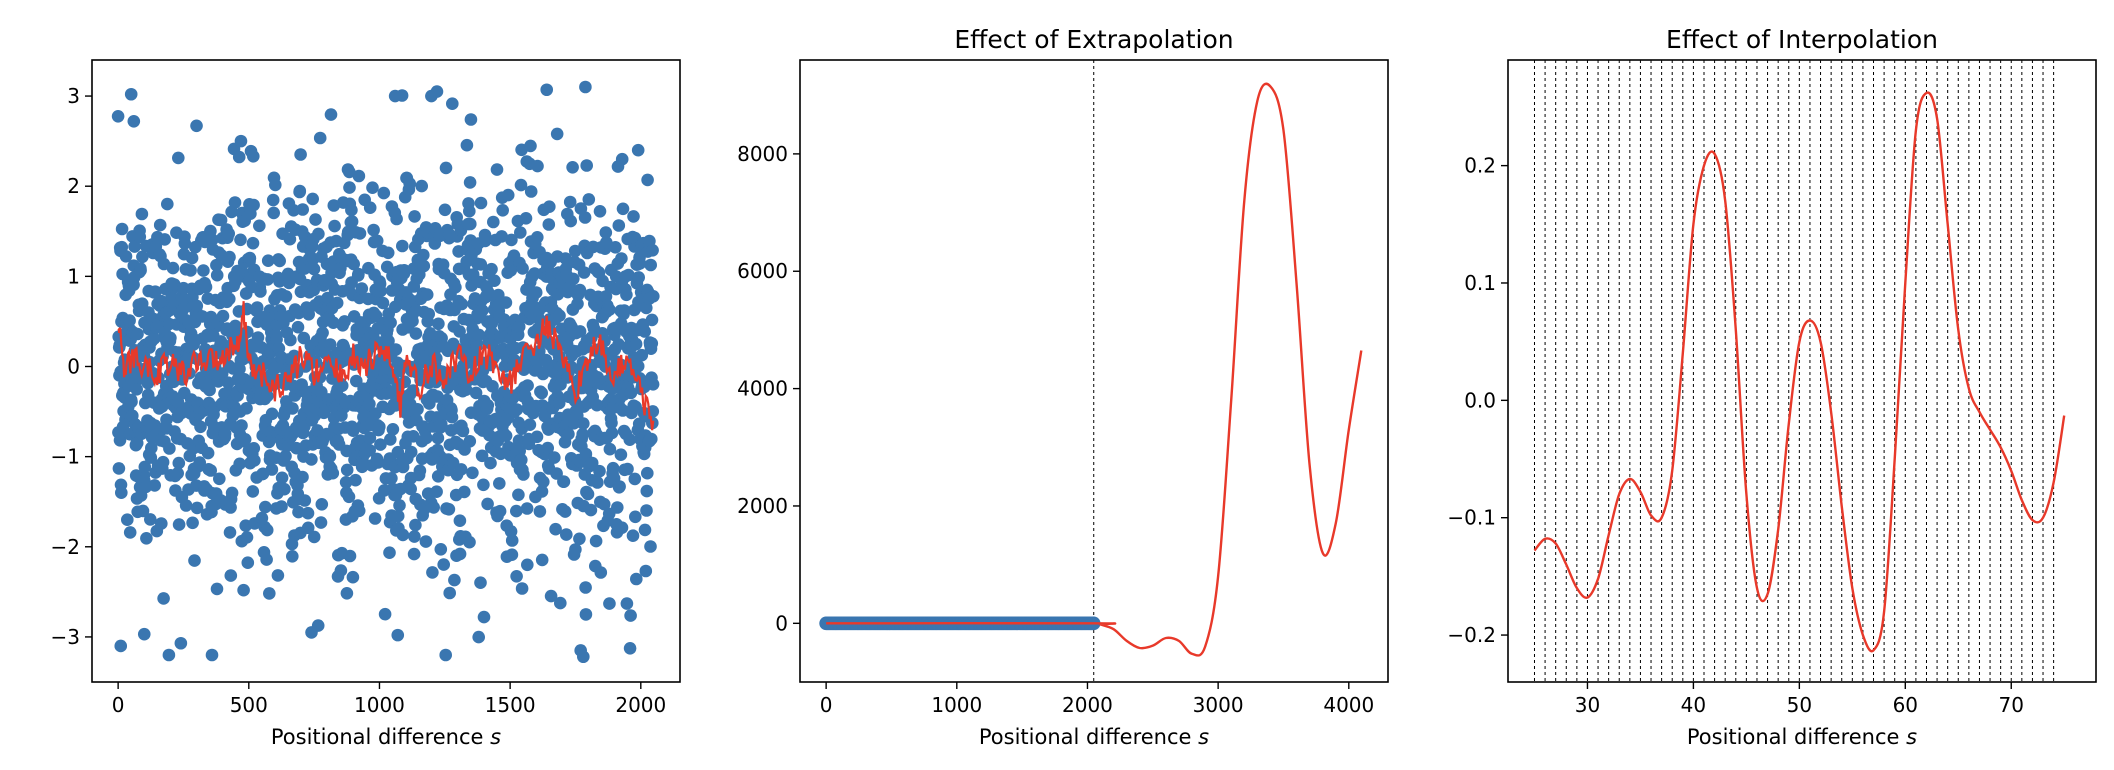 This screenshot has height=770, width=2114. What do you see at coordinates (65, 637) in the screenshot?
I see `y-tick-label: −3` at bounding box center [65, 637].